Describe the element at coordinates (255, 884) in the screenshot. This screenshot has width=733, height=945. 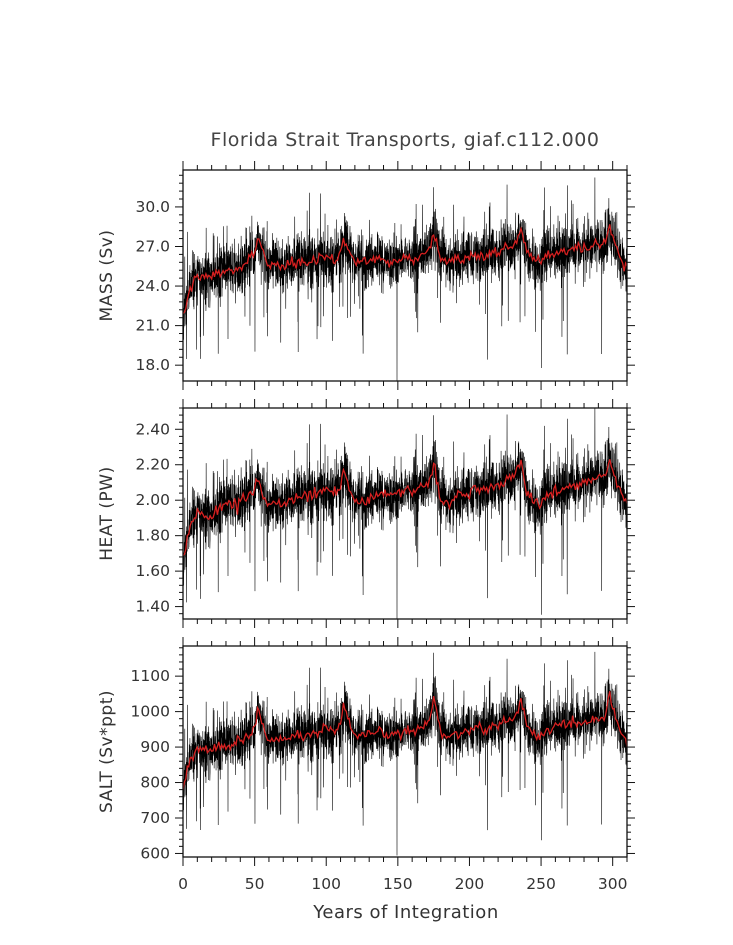
I see `x-tick-label: 50` at that location.